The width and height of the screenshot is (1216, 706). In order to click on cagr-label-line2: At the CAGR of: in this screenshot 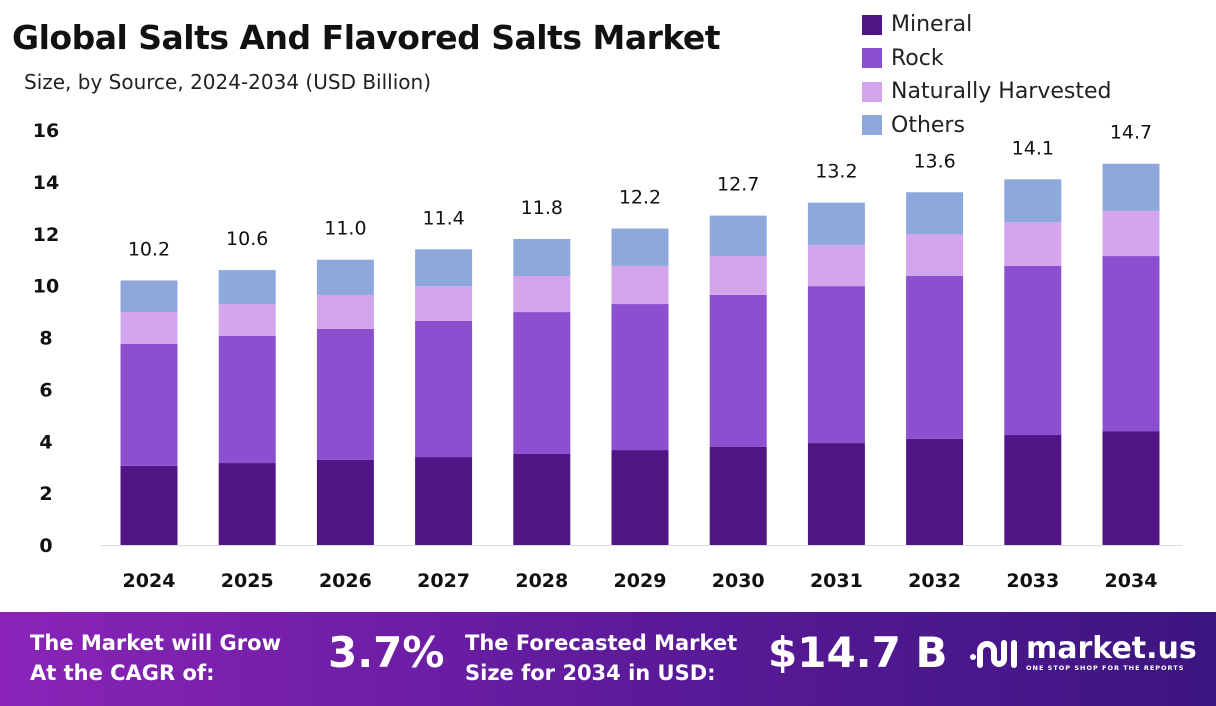, I will do `click(122, 673)`.